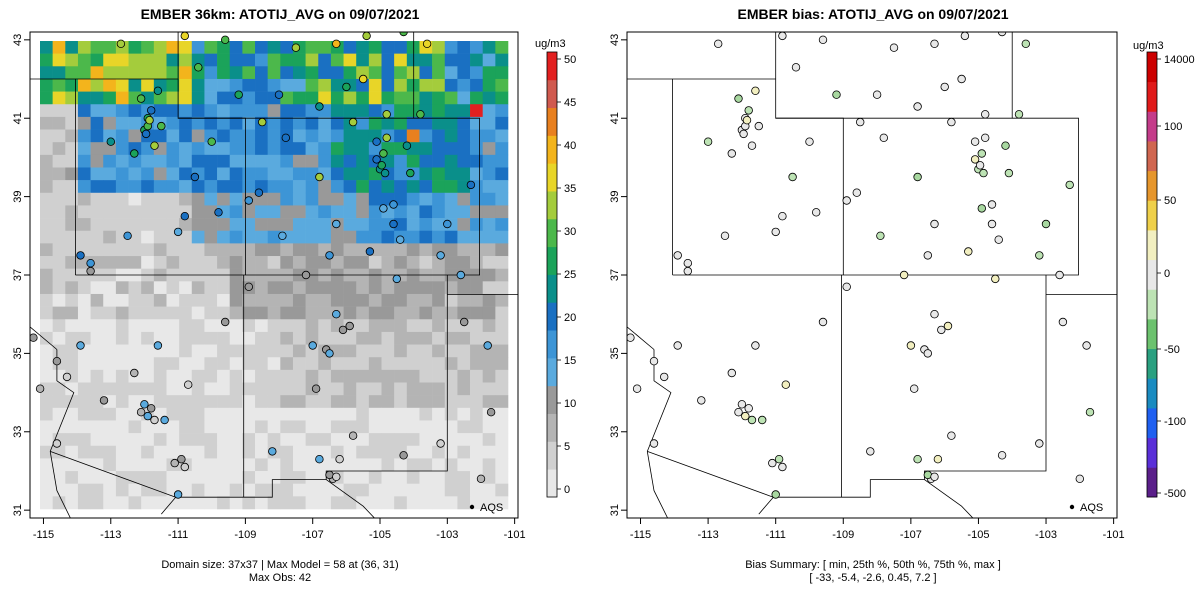  What do you see at coordinates (570, 103) in the screenshot?
I see `colorbar-tick-label: 45` at bounding box center [570, 103].